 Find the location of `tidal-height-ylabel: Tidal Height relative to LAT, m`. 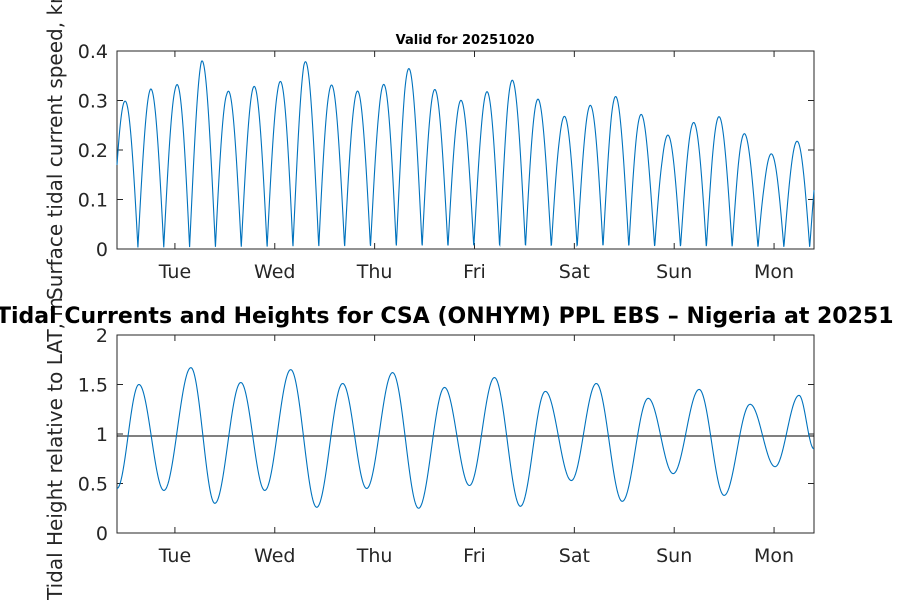

tidal-height-ylabel: Tidal Height relative to LAT, m is located at coordinates (55, 448).